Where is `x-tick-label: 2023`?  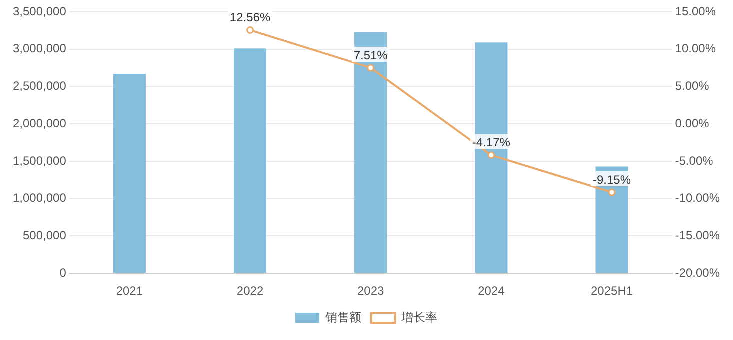
x-tick-label: 2023 is located at coordinates (371, 291).